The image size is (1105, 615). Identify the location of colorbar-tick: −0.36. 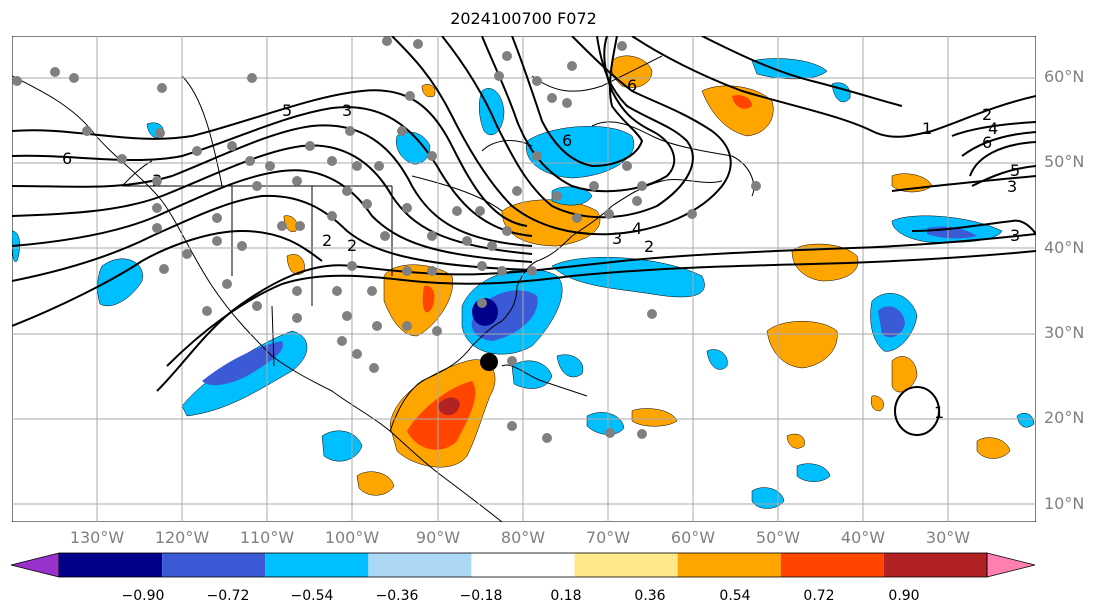
(397, 596).